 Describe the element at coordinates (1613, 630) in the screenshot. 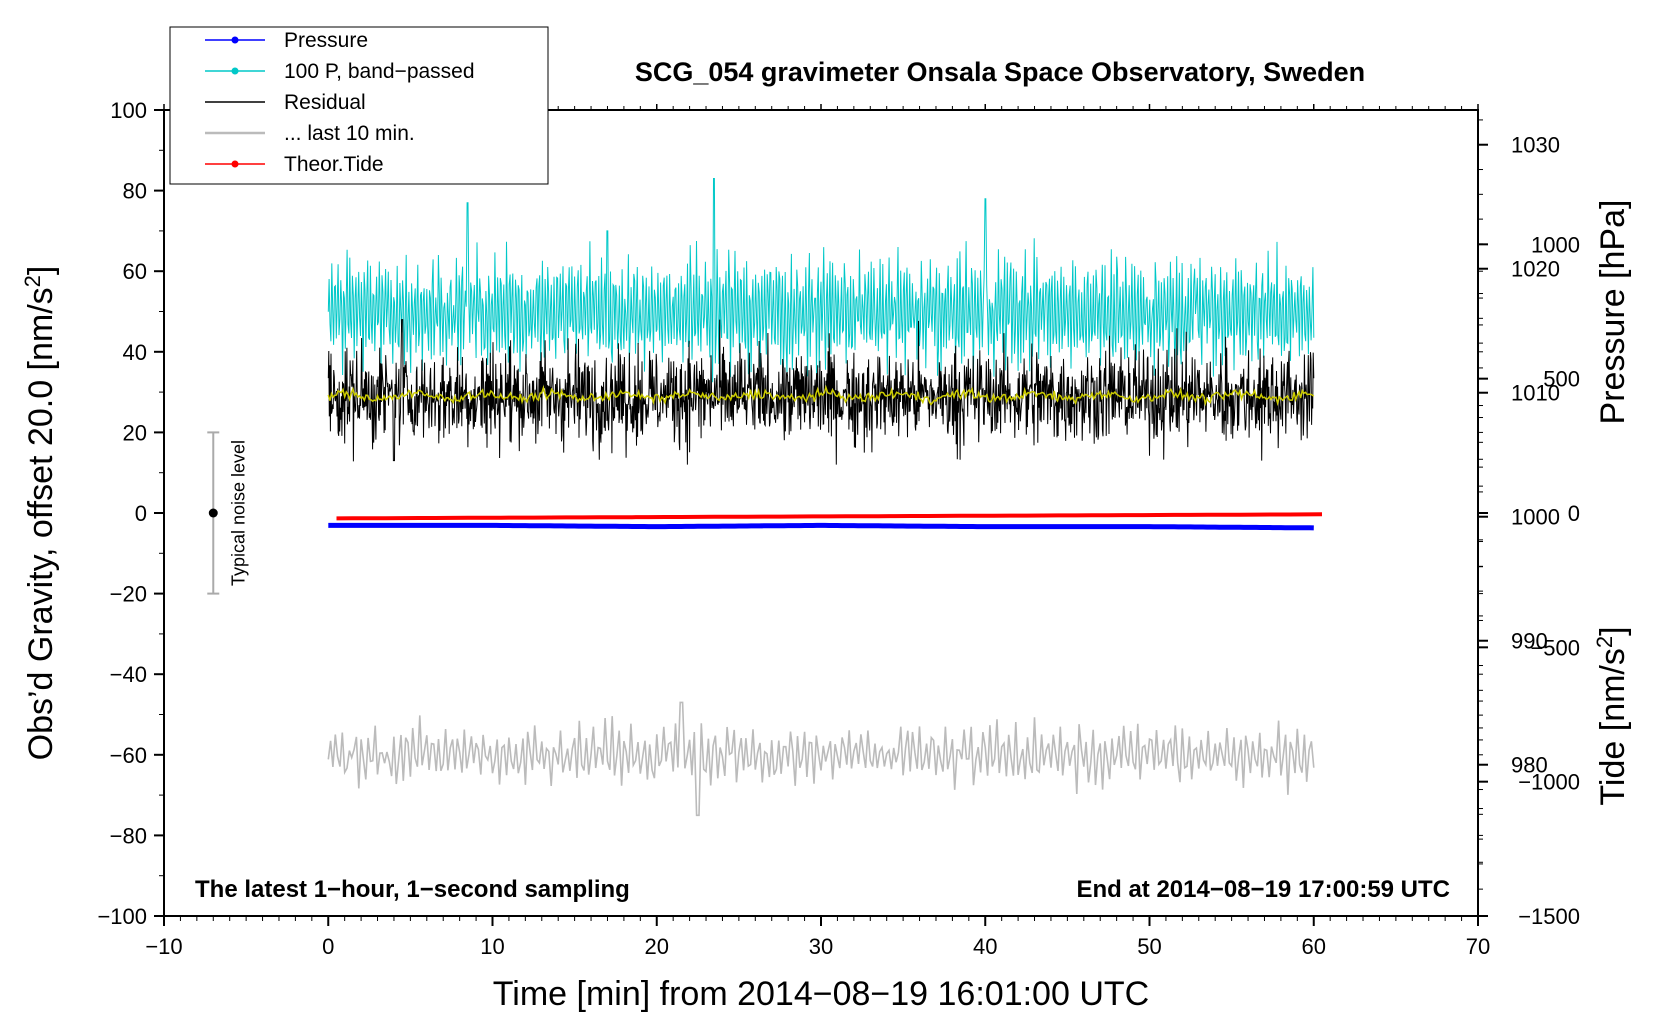

I see `y-axis-tide-label-close: ]` at that location.